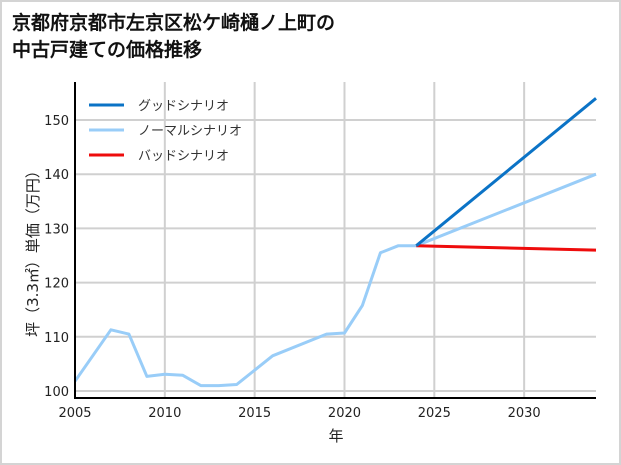 This screenshot has width=621, height=465. I want to click on x-tick-label: 2030, so click(524, 413).